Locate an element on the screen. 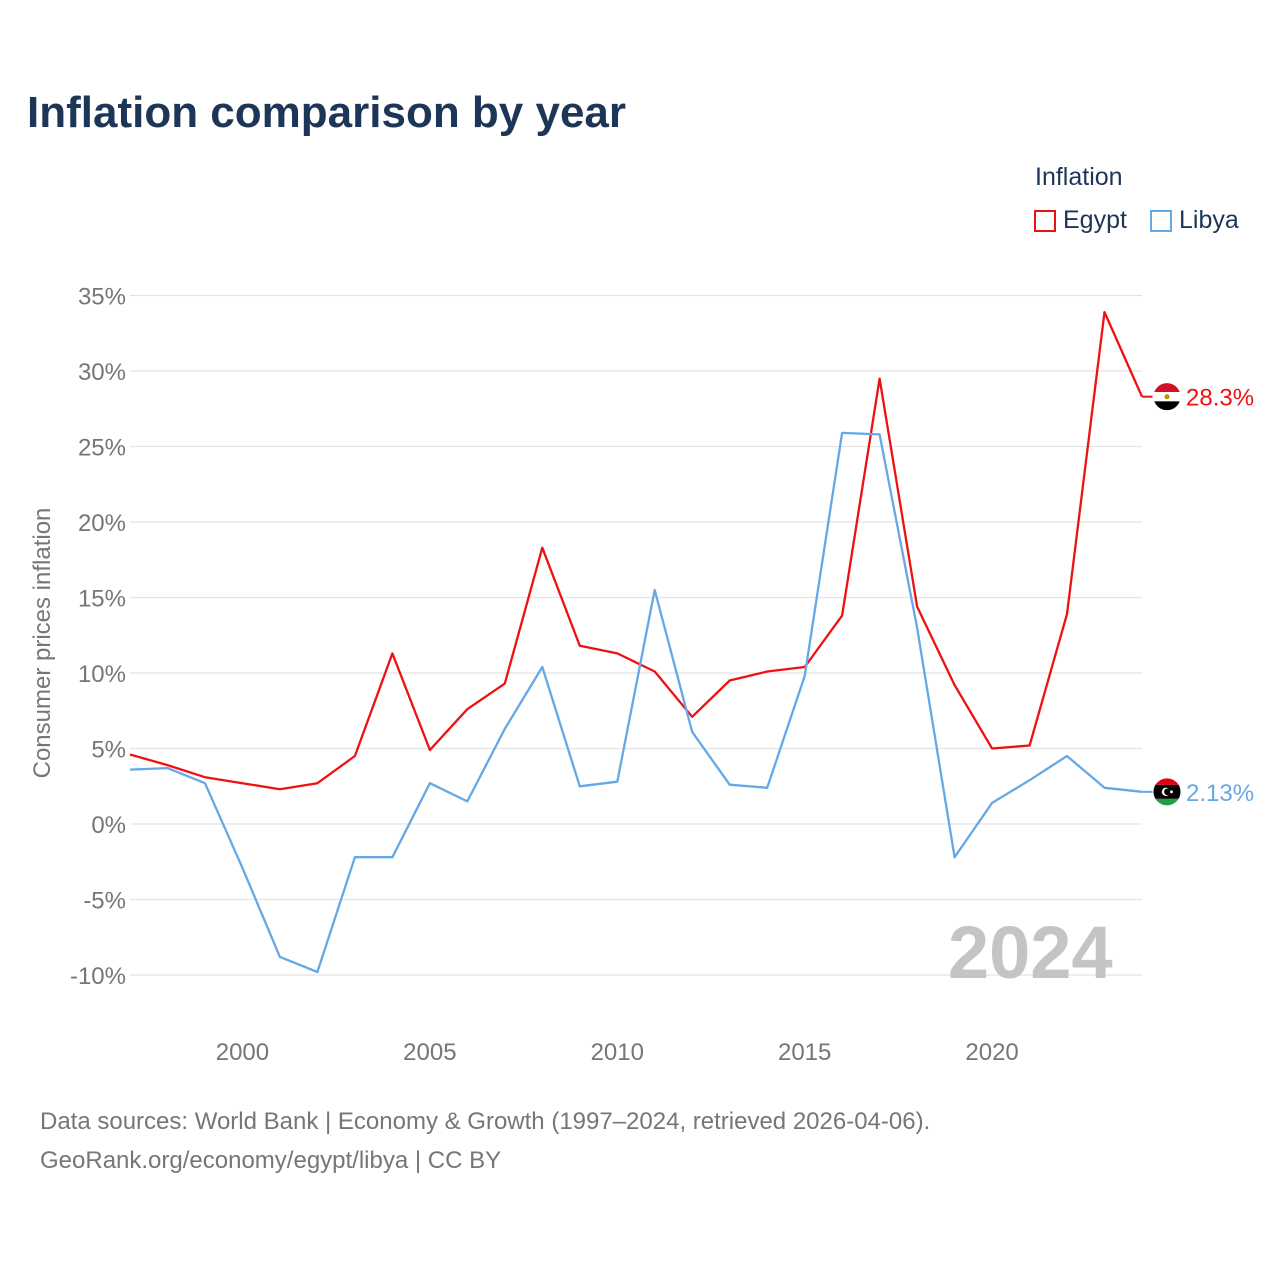 The height and width of the screenshot is (1280, 1280). legend-item-egypt: Egypt is located at coordinates (1080, 220).